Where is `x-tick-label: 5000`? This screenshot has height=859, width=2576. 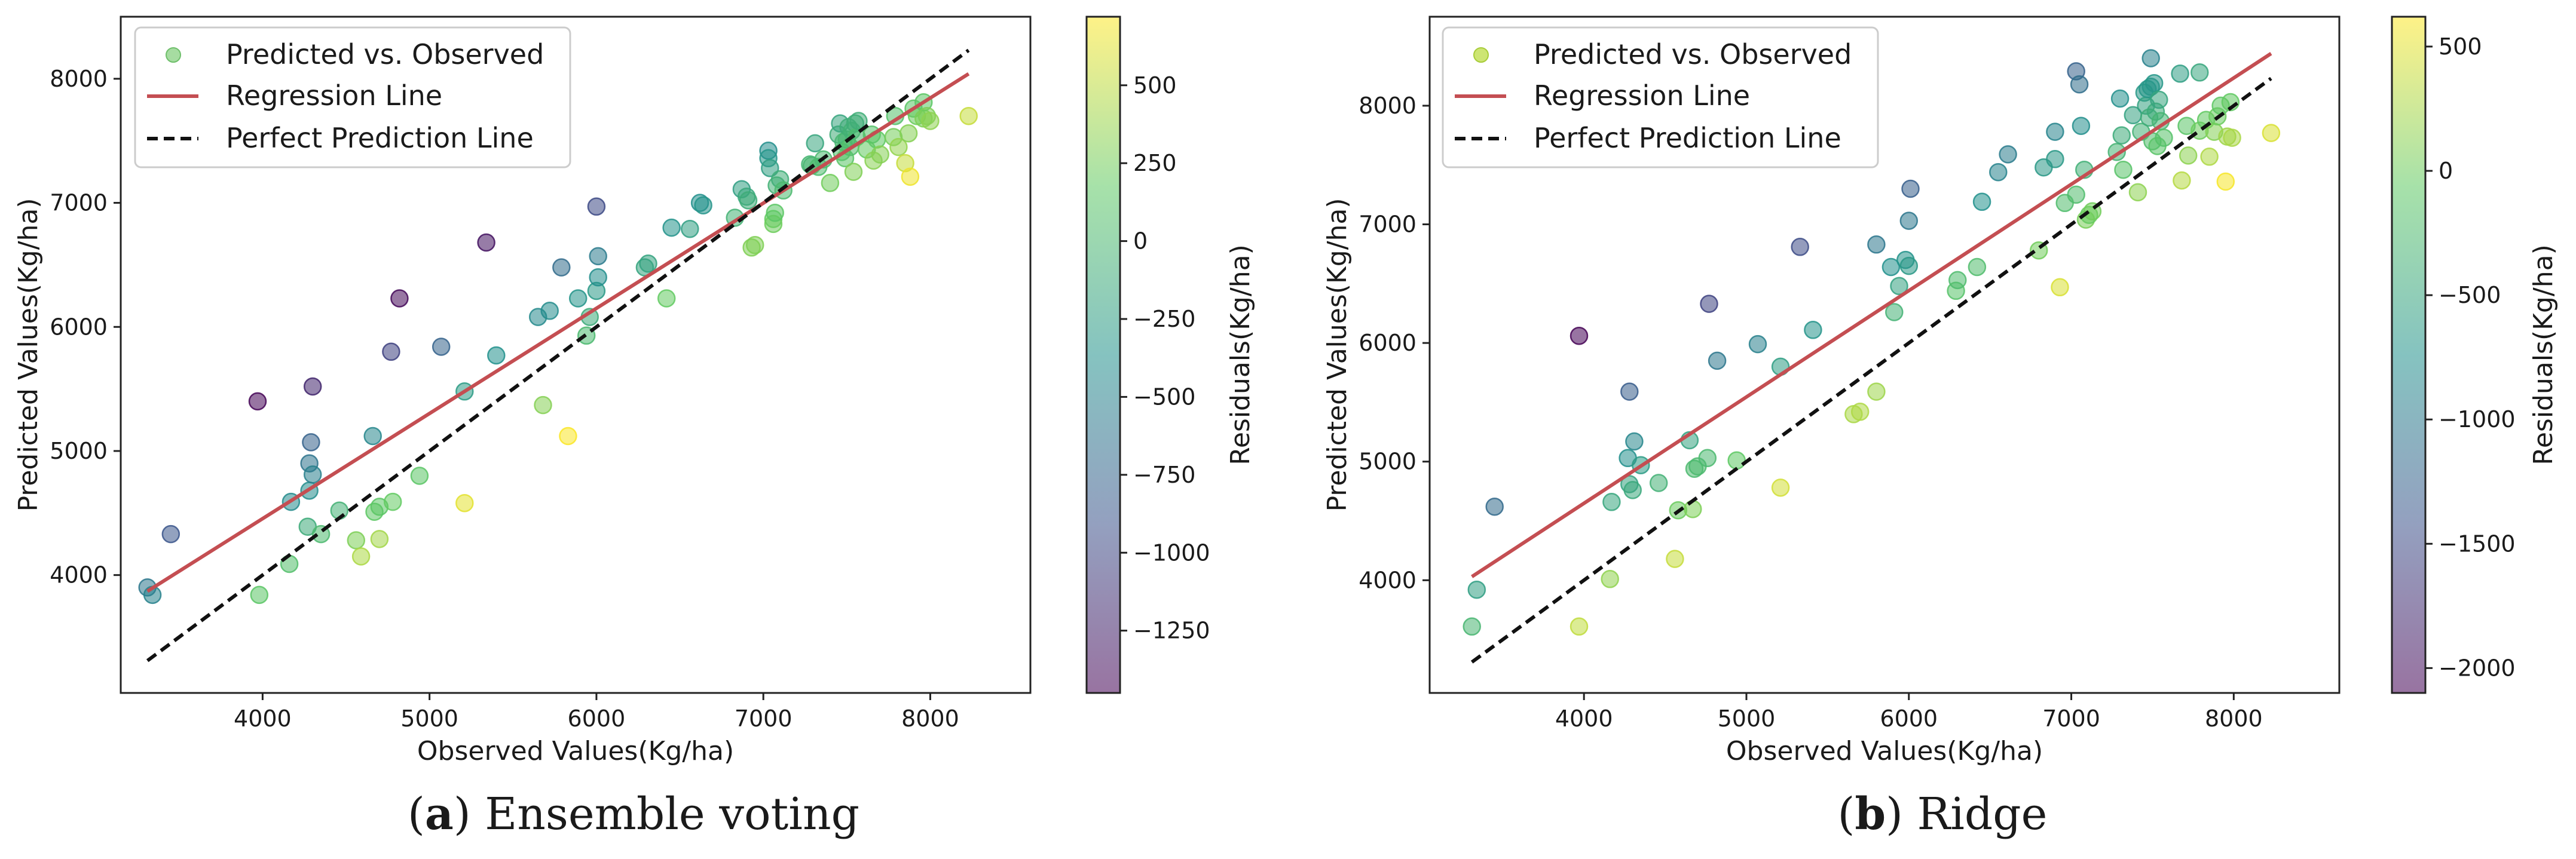
x-tick-label: 5000 is located at coordinates (429, 718).